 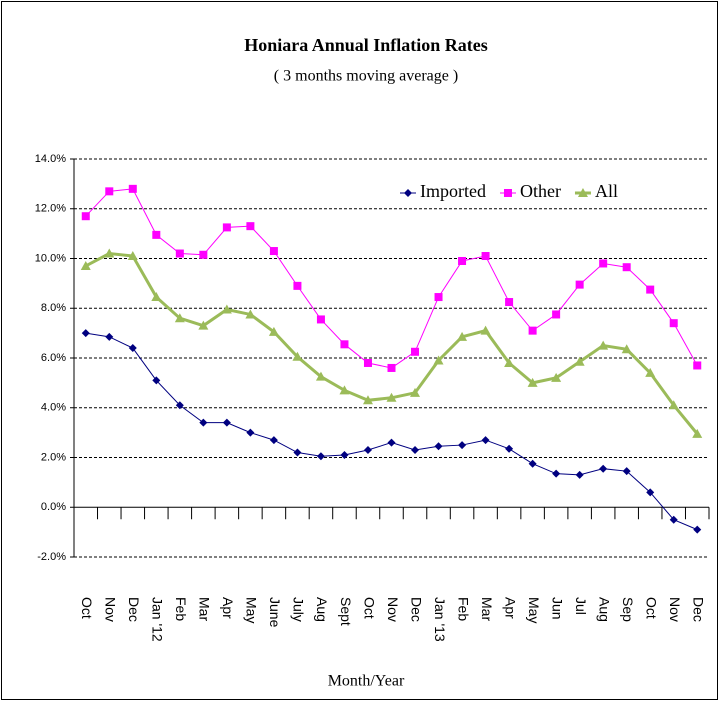 What do you see at coordinates (416, 609) in the screenshot?
I see `x-tick-label: Dec` at bounding box center [416, 609].